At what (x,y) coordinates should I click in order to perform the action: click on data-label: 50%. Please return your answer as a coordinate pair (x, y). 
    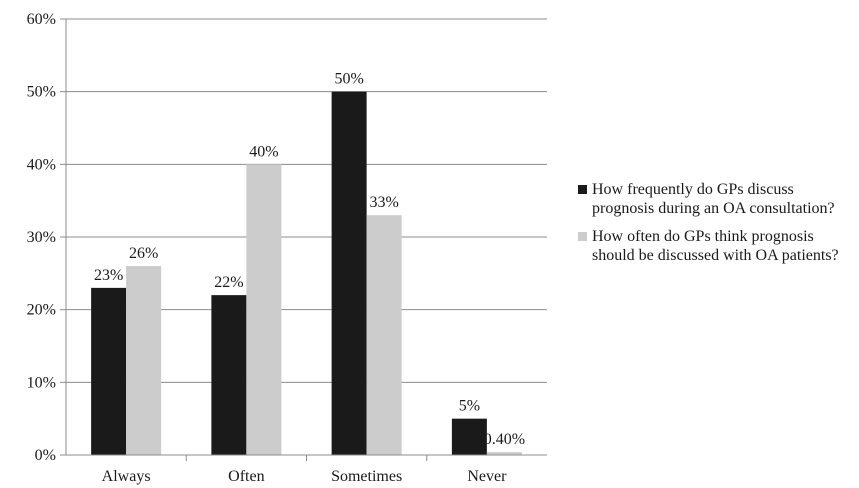
    Looking at the image, I should click on (348, 79).